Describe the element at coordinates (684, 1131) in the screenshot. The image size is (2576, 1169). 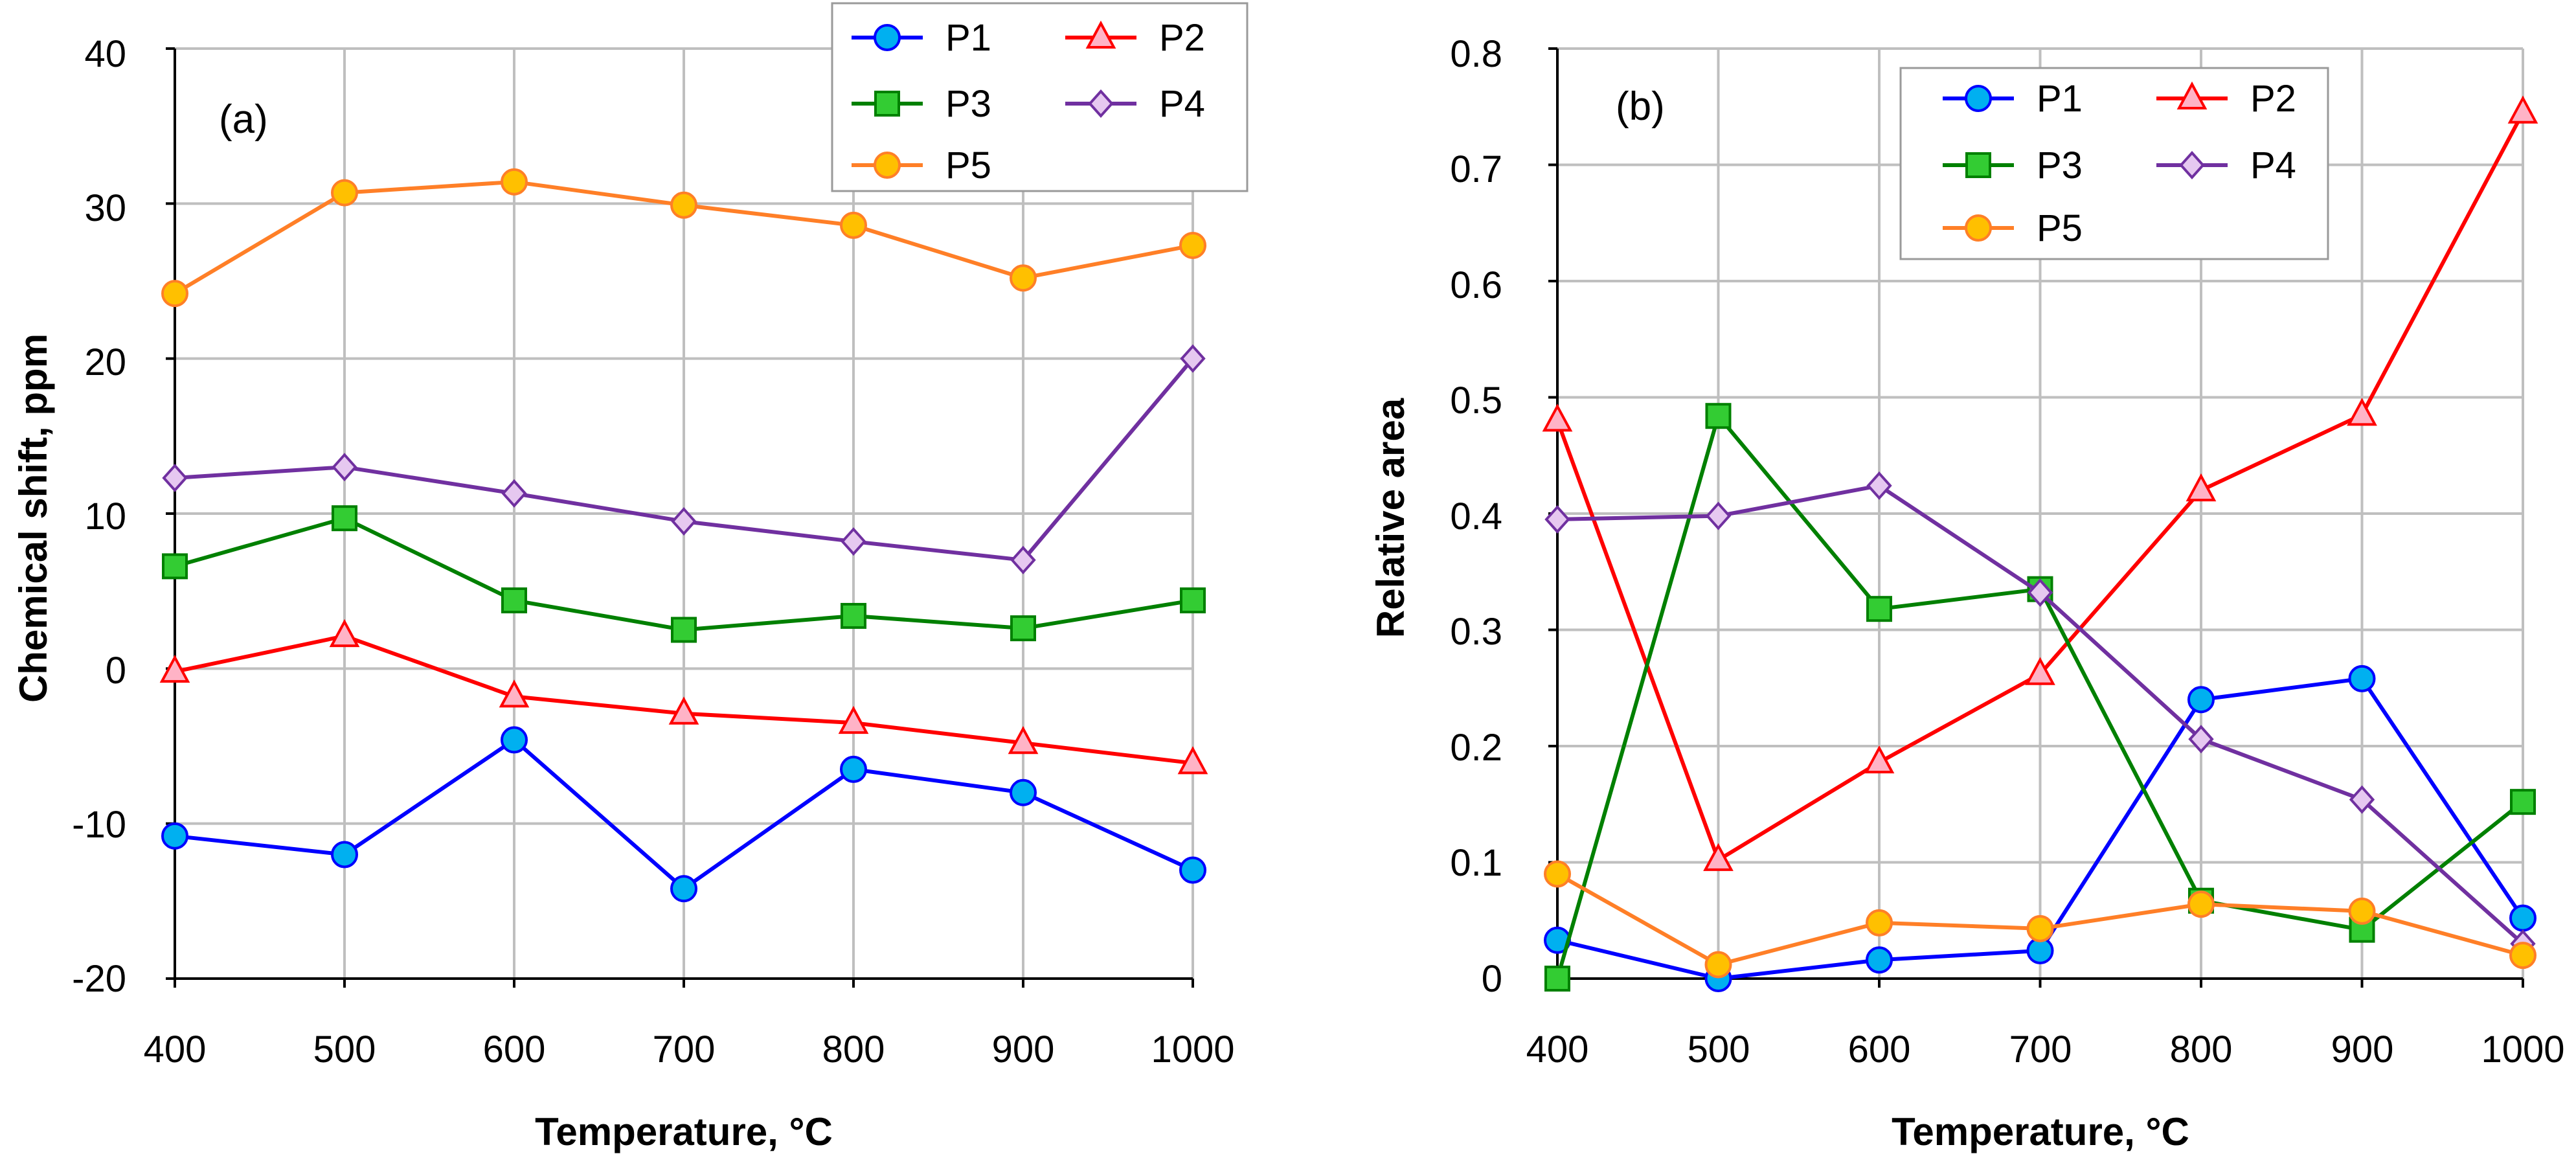
I see `x-axis-title-a: Temperature, °C` at that location.